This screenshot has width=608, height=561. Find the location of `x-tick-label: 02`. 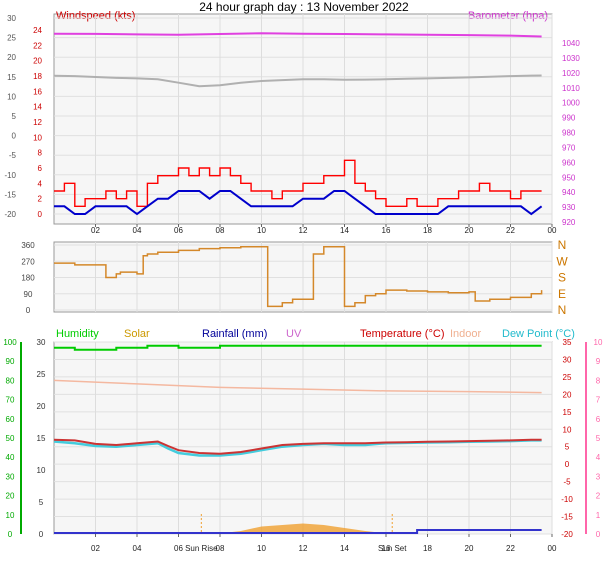

x-tick-label: 02 is located at coordinates (95, 548).